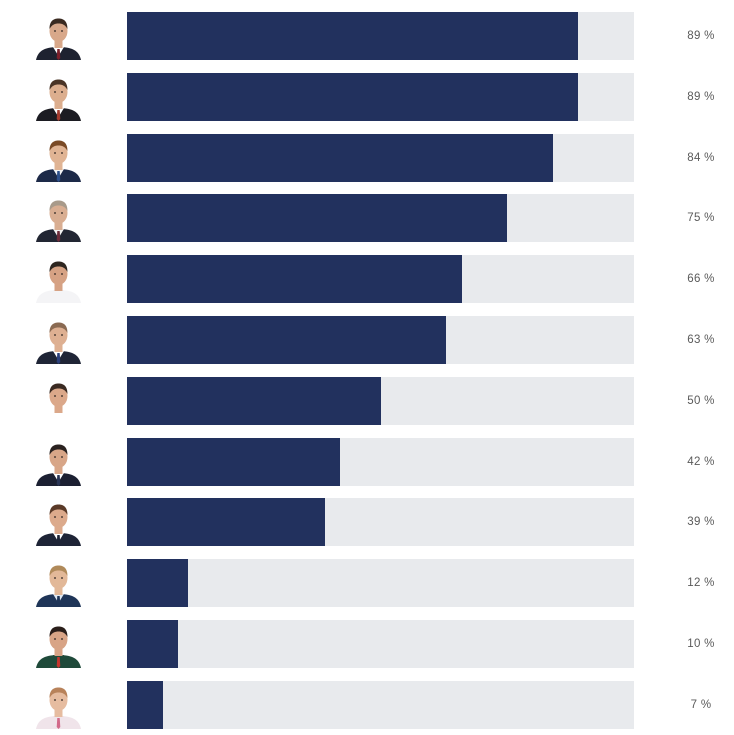 Image resolution: width=734 pixels, height=735 pixels. Describe the element at coordinates (701, 583) in the screenshot. I see `value-label: 12 %` at that location.